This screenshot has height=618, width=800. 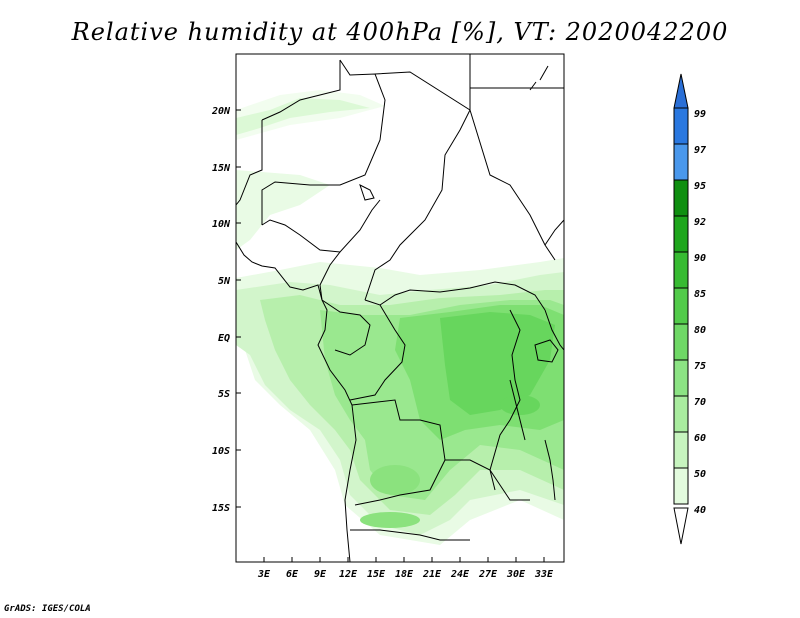 I want to click on colorbar-label-80: 80, so click(x=700, y=330).